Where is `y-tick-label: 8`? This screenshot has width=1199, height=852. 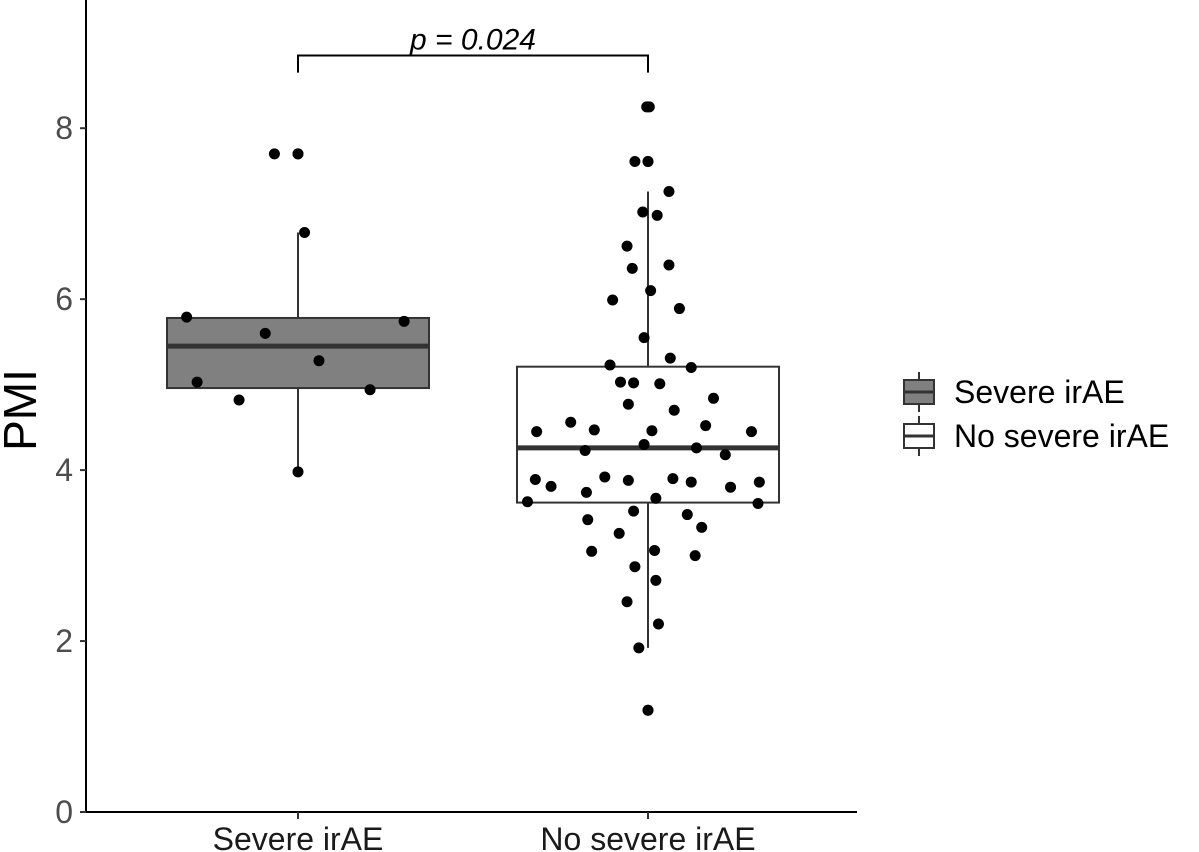 y-tick-label: 8 is located at coordinates (64, 128).